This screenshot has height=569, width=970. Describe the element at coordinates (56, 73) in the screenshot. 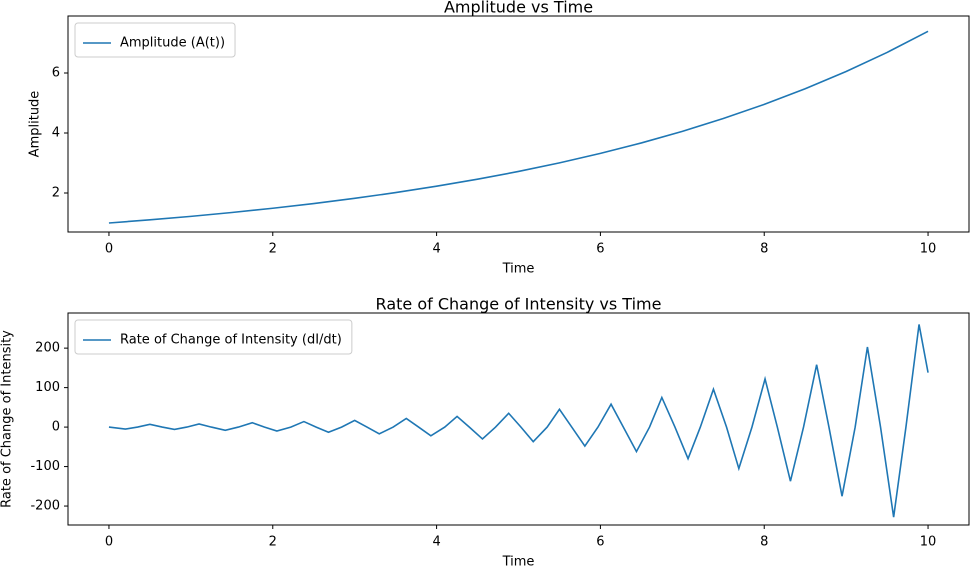

I see `y-tick-label: 6` at that location.